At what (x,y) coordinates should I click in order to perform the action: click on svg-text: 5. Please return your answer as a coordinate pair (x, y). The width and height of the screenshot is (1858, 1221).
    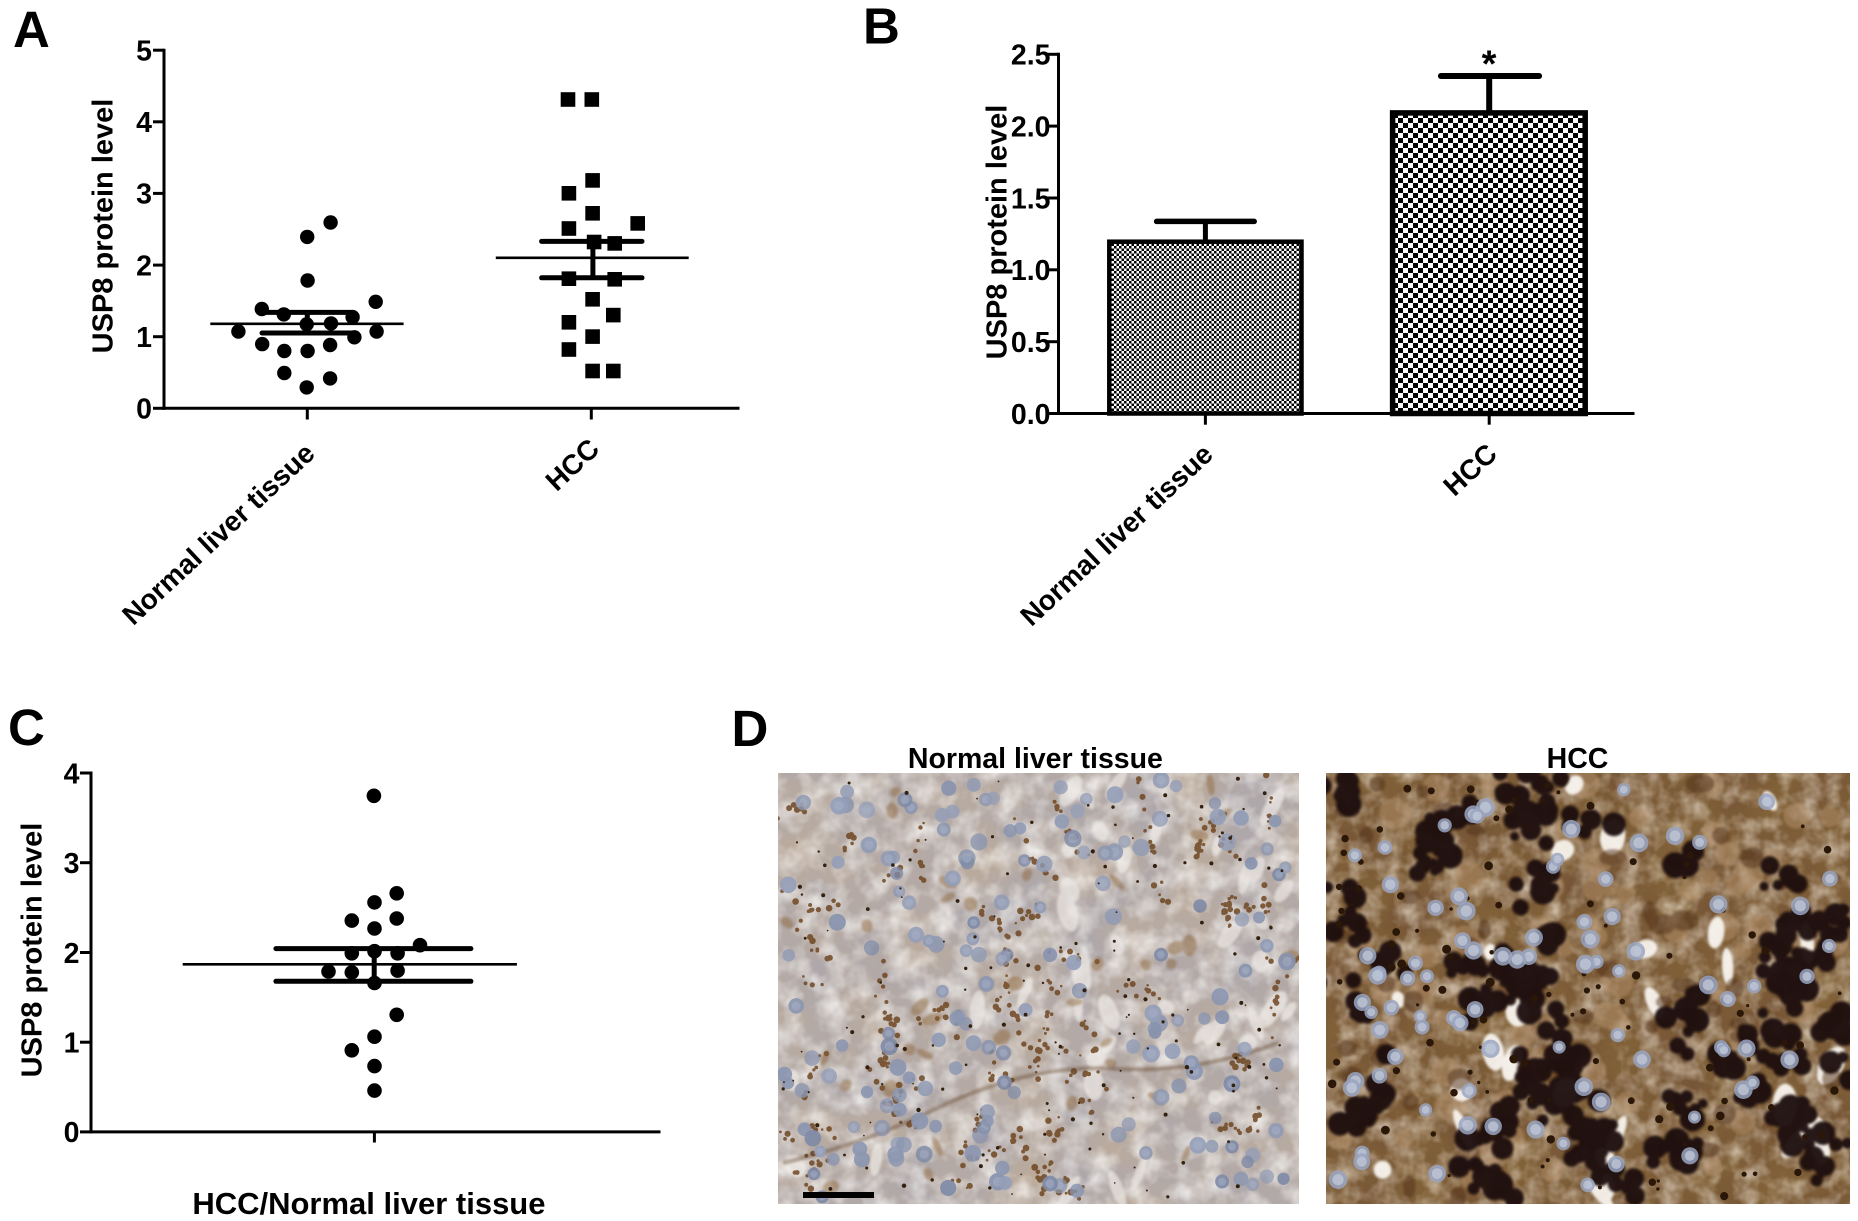
    Looking at the image, I should click on (144, 52).